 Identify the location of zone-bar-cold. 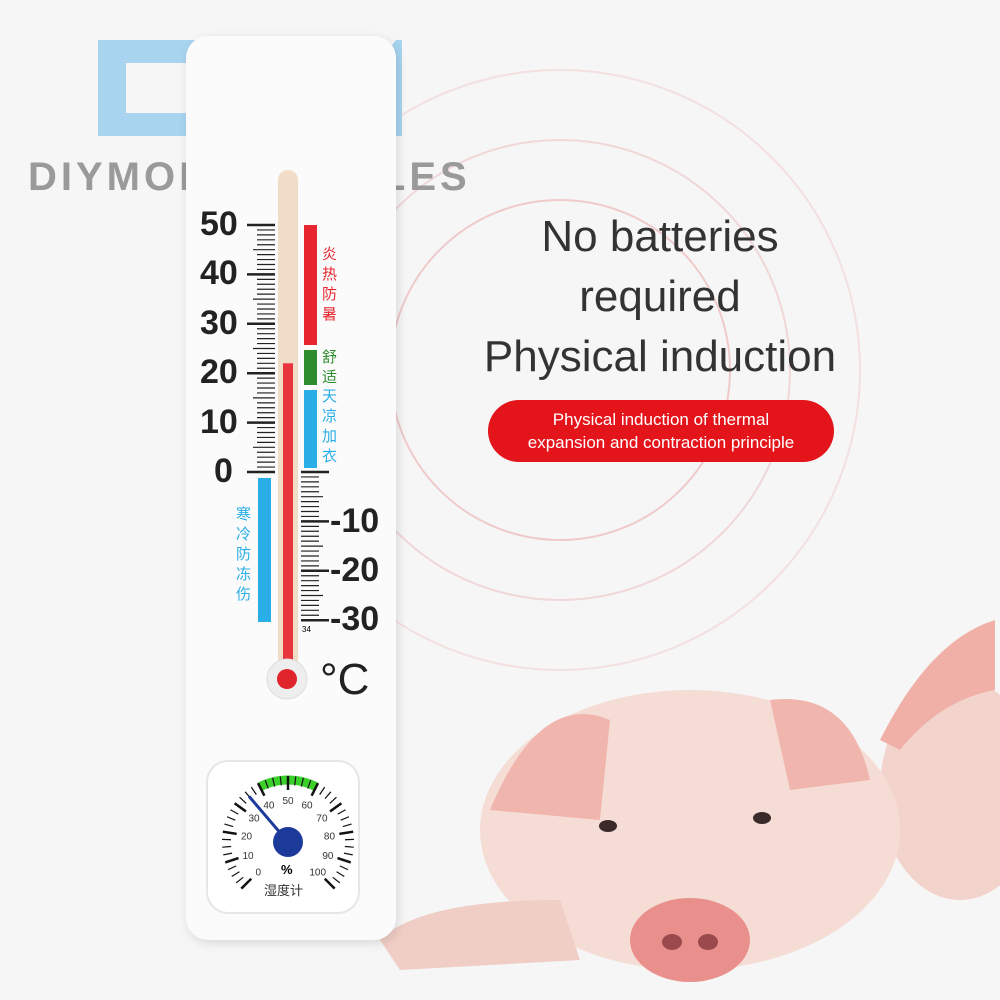
(264, 550).